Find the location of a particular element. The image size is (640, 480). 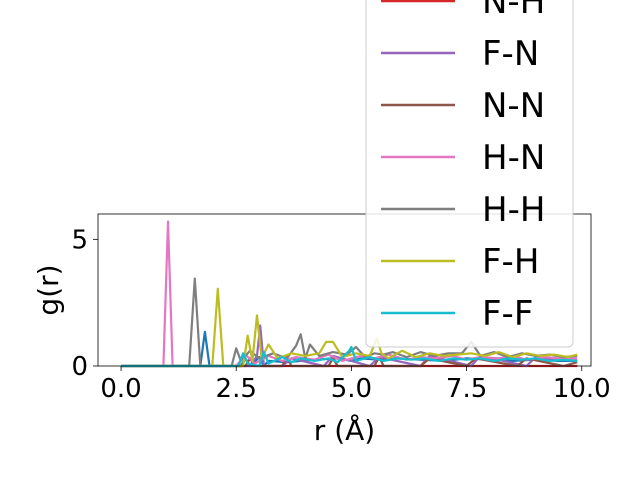

legend-entry-f-n: F-N is located at coordinates (460, 54).